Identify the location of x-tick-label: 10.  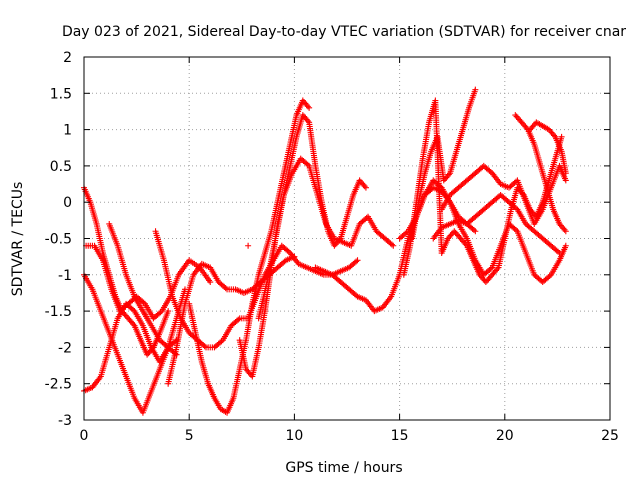
(294, 436).